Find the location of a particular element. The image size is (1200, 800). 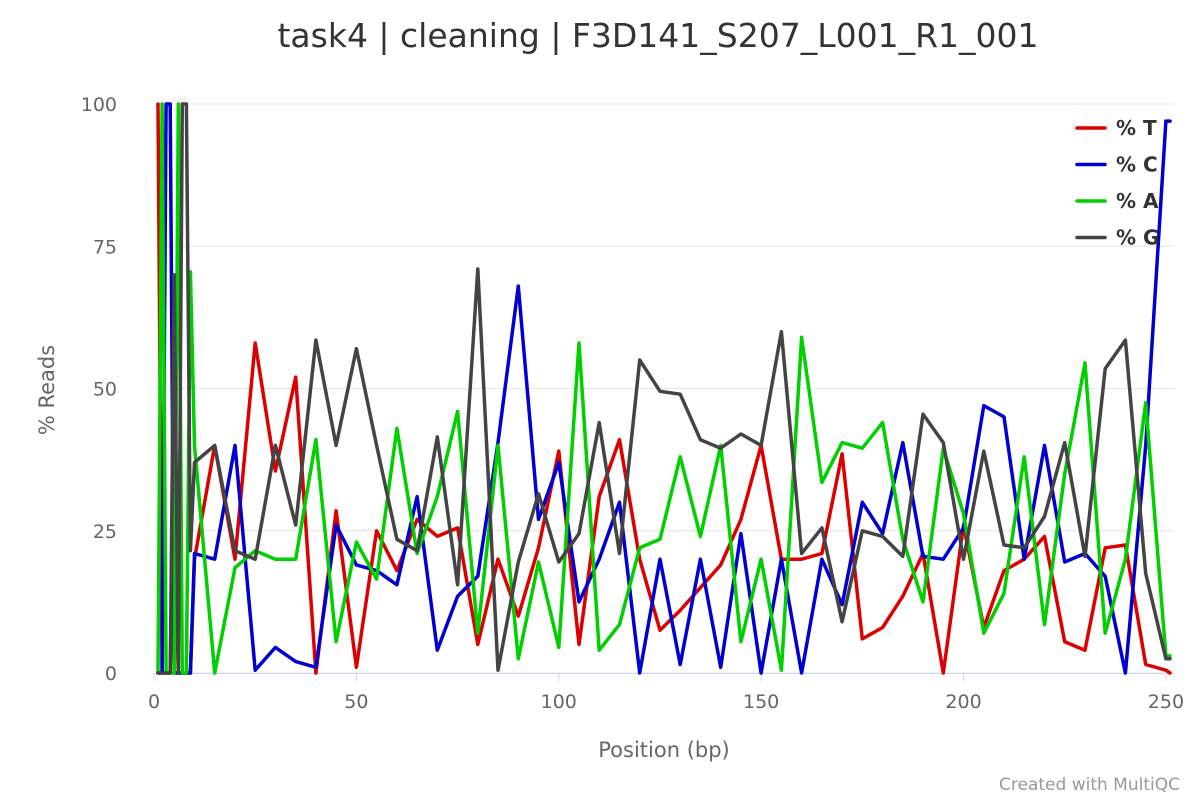

x-tick-label: 250 is located at coordinates (1166, 702).